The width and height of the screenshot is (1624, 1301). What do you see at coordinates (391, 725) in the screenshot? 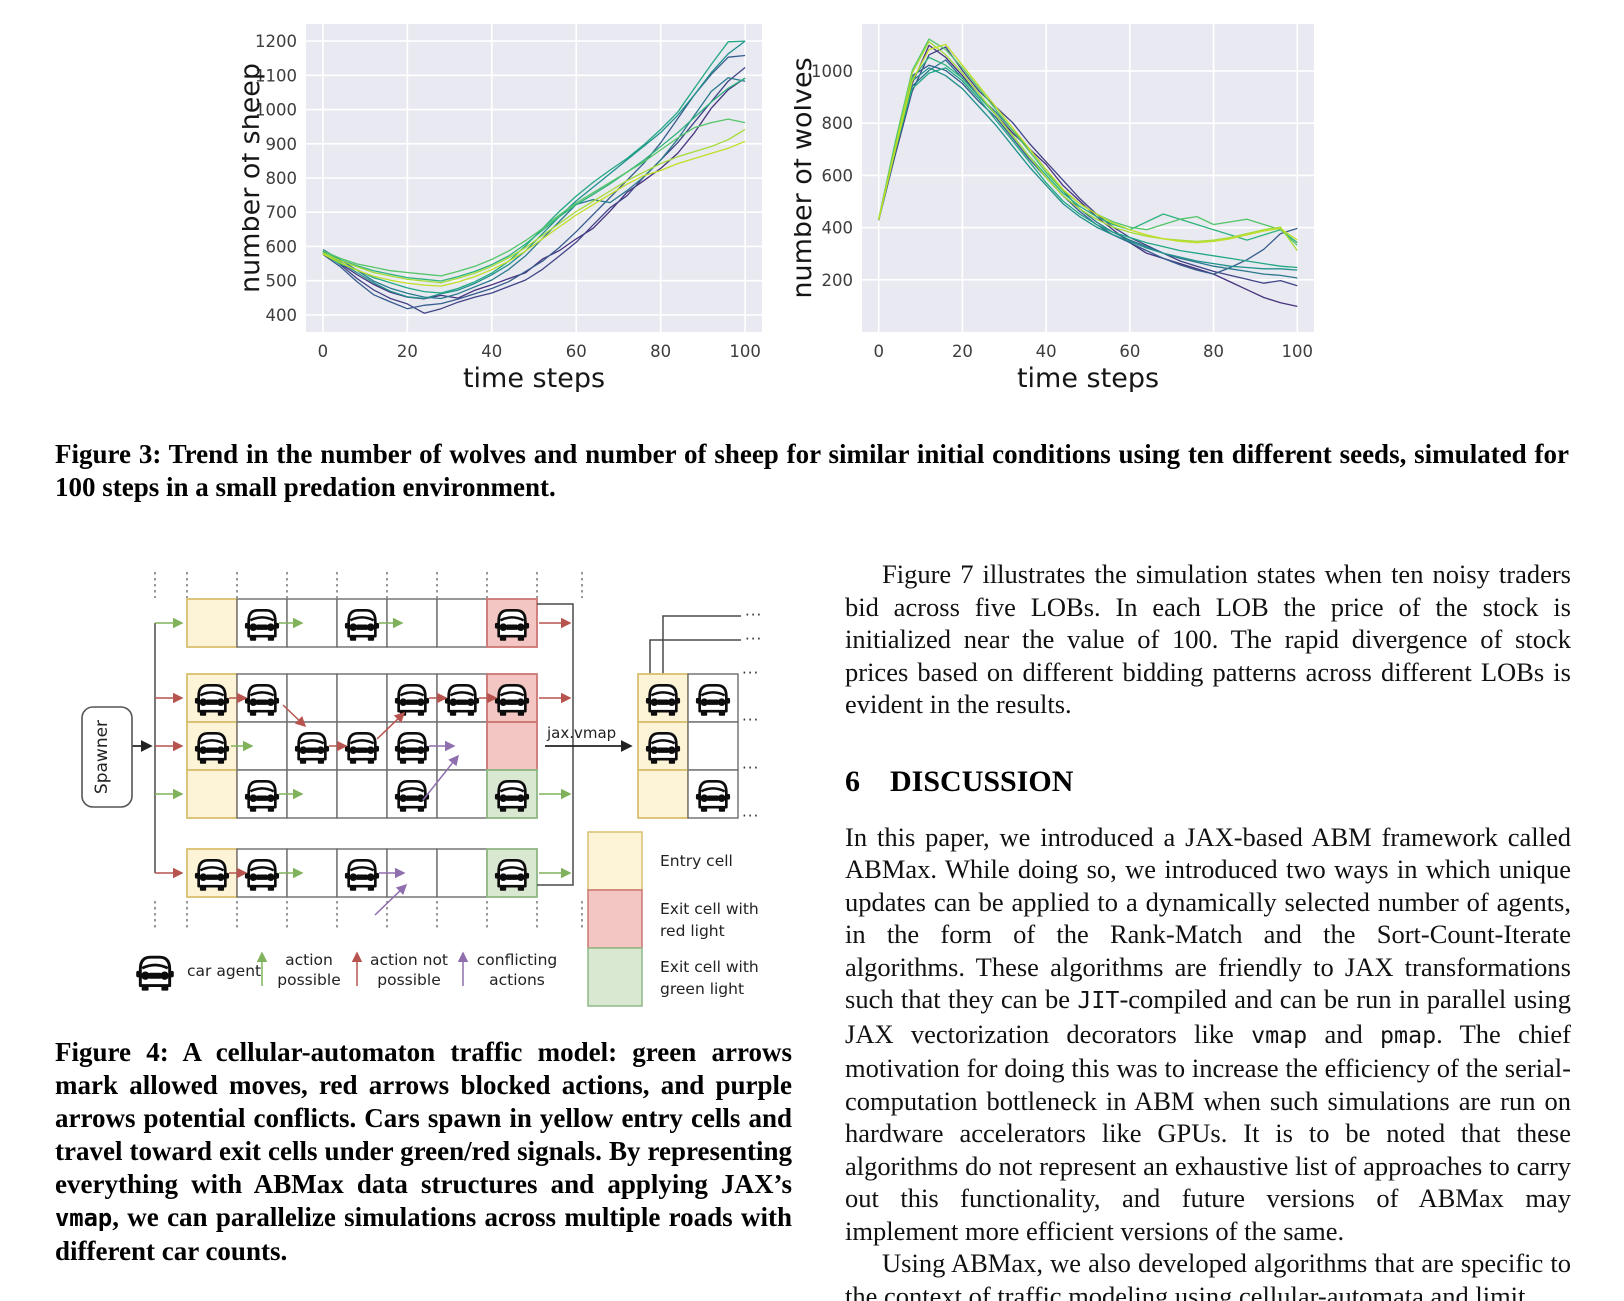
I see `action-not-possible-arrow` at bounding box center [391, 725].